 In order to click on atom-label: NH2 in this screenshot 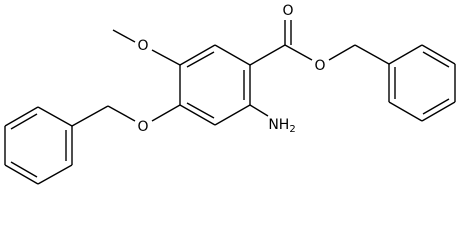, I will do `click(281, 126)`.